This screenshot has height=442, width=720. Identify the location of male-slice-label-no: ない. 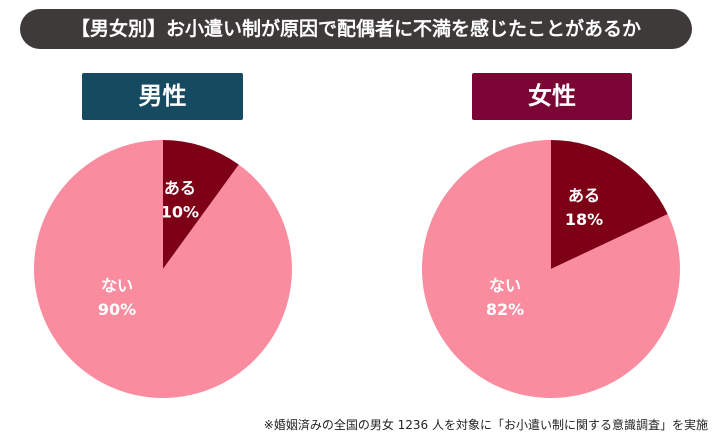
(117, 285).